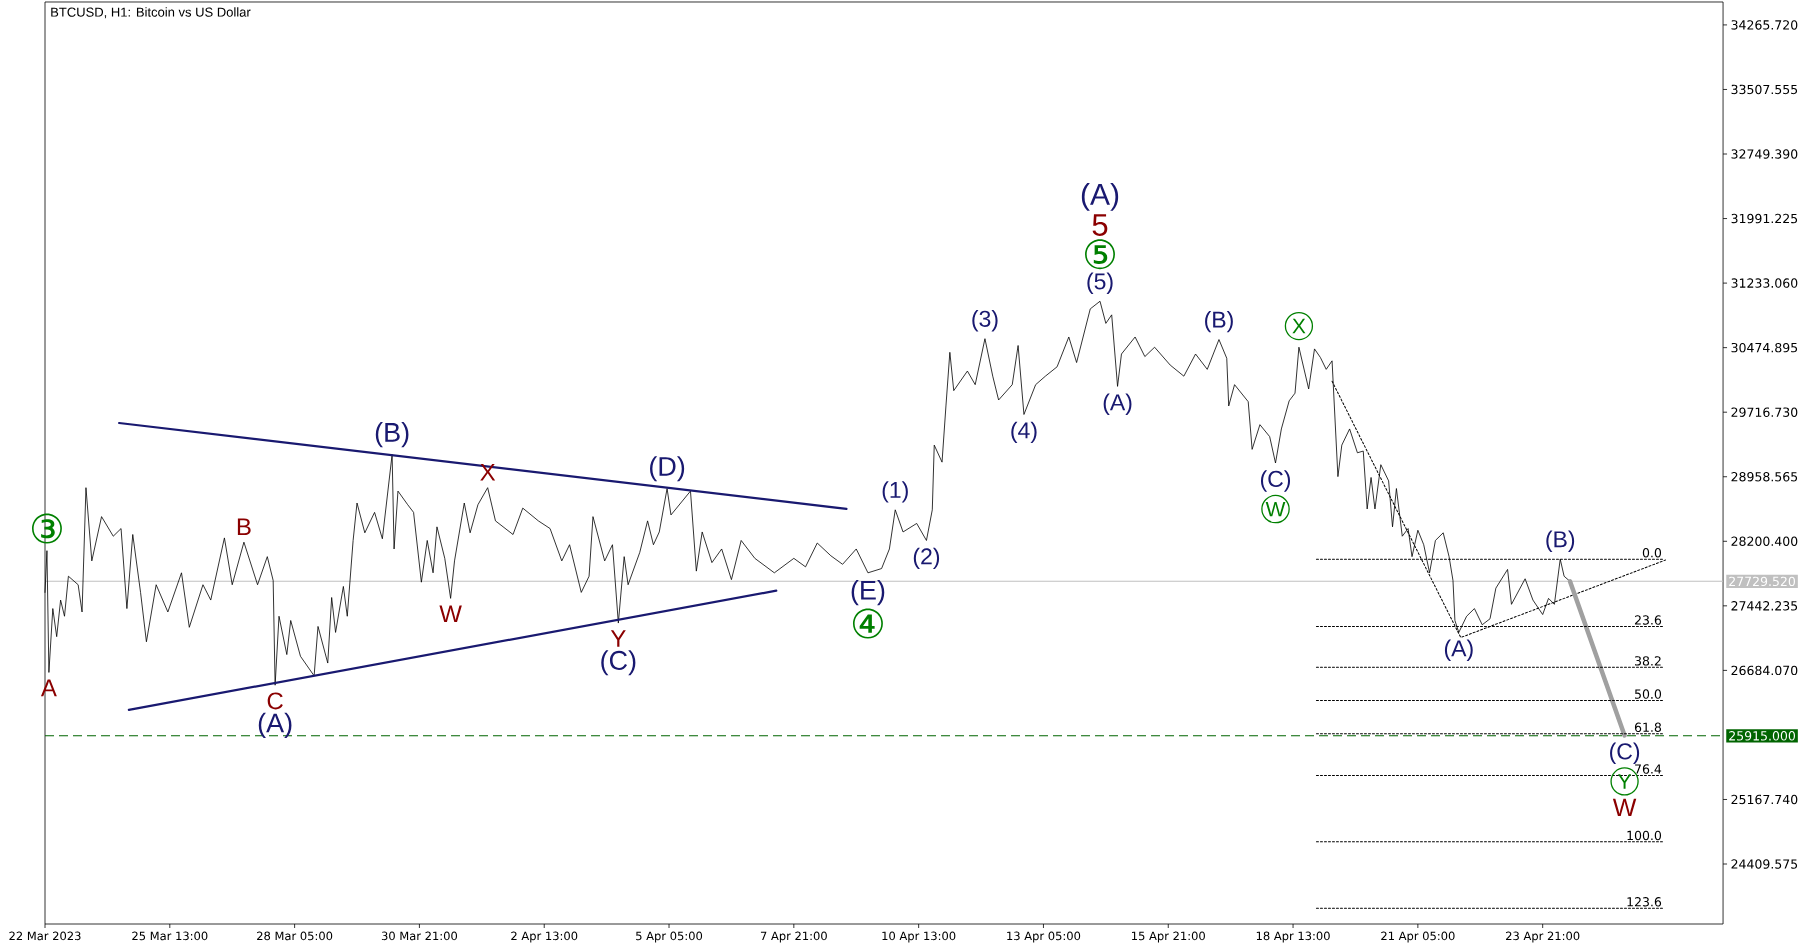  What do you see at coordinates (1644, 835) in the screenshot?
I see `series-label: 100.0` at bounding box center [1644, 835].